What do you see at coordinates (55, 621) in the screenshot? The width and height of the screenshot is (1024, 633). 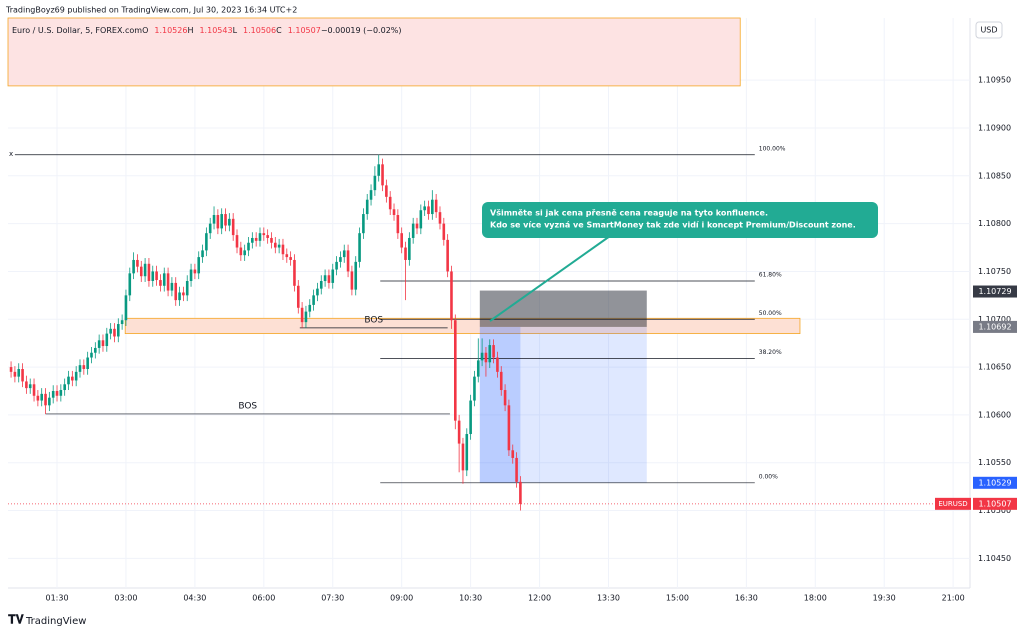 I see `footer-brand: TradingView` at bounding box center [55, 621].